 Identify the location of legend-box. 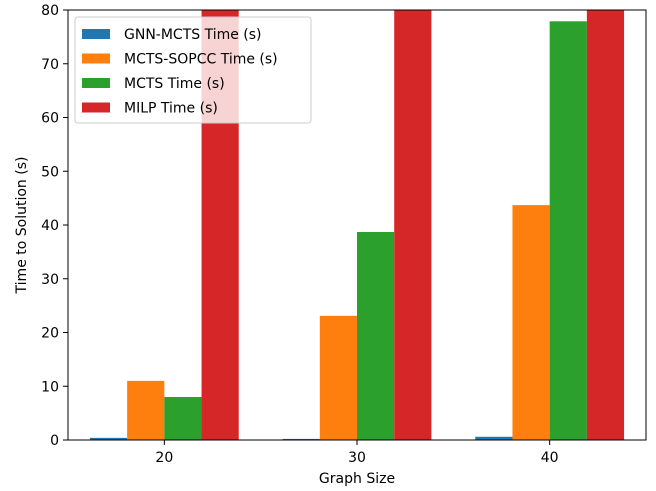
(193, 70).